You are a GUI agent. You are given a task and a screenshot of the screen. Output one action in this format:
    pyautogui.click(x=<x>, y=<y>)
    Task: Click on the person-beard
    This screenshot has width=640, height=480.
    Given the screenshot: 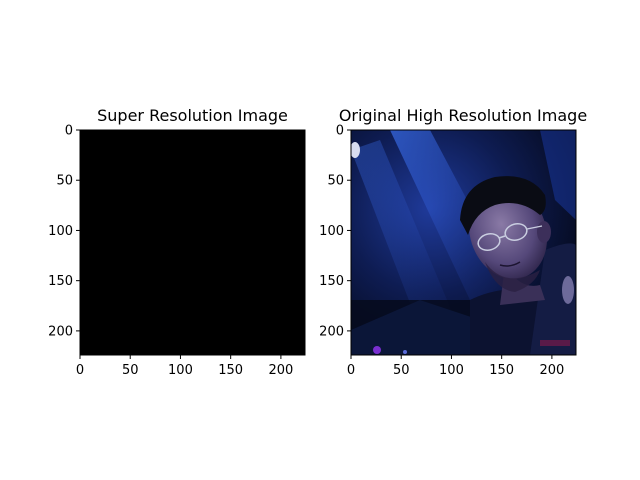 What is the action you would take?
    pyautogui.click(x=512, y=277)
    